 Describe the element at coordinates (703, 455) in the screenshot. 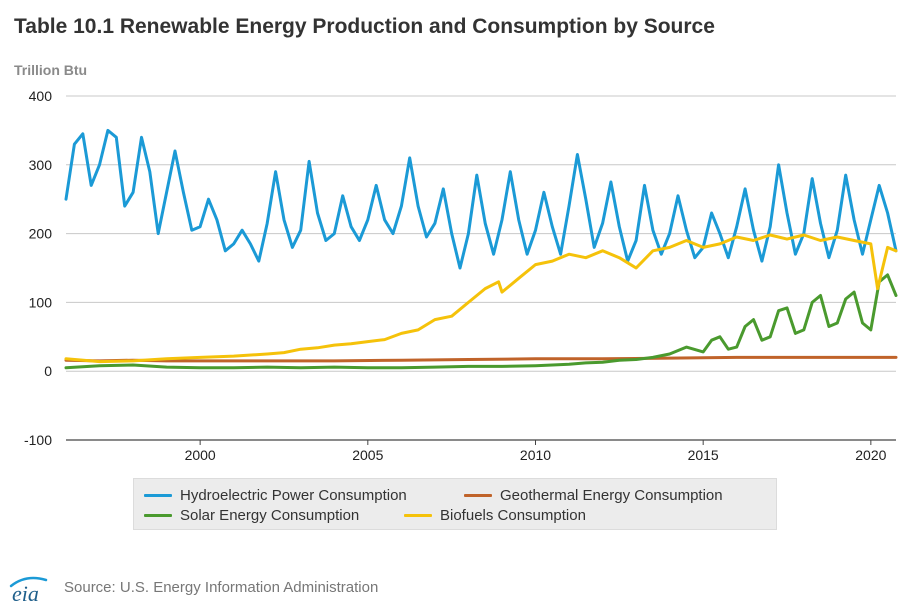

I see `x-tick-label: 2015` at that location.